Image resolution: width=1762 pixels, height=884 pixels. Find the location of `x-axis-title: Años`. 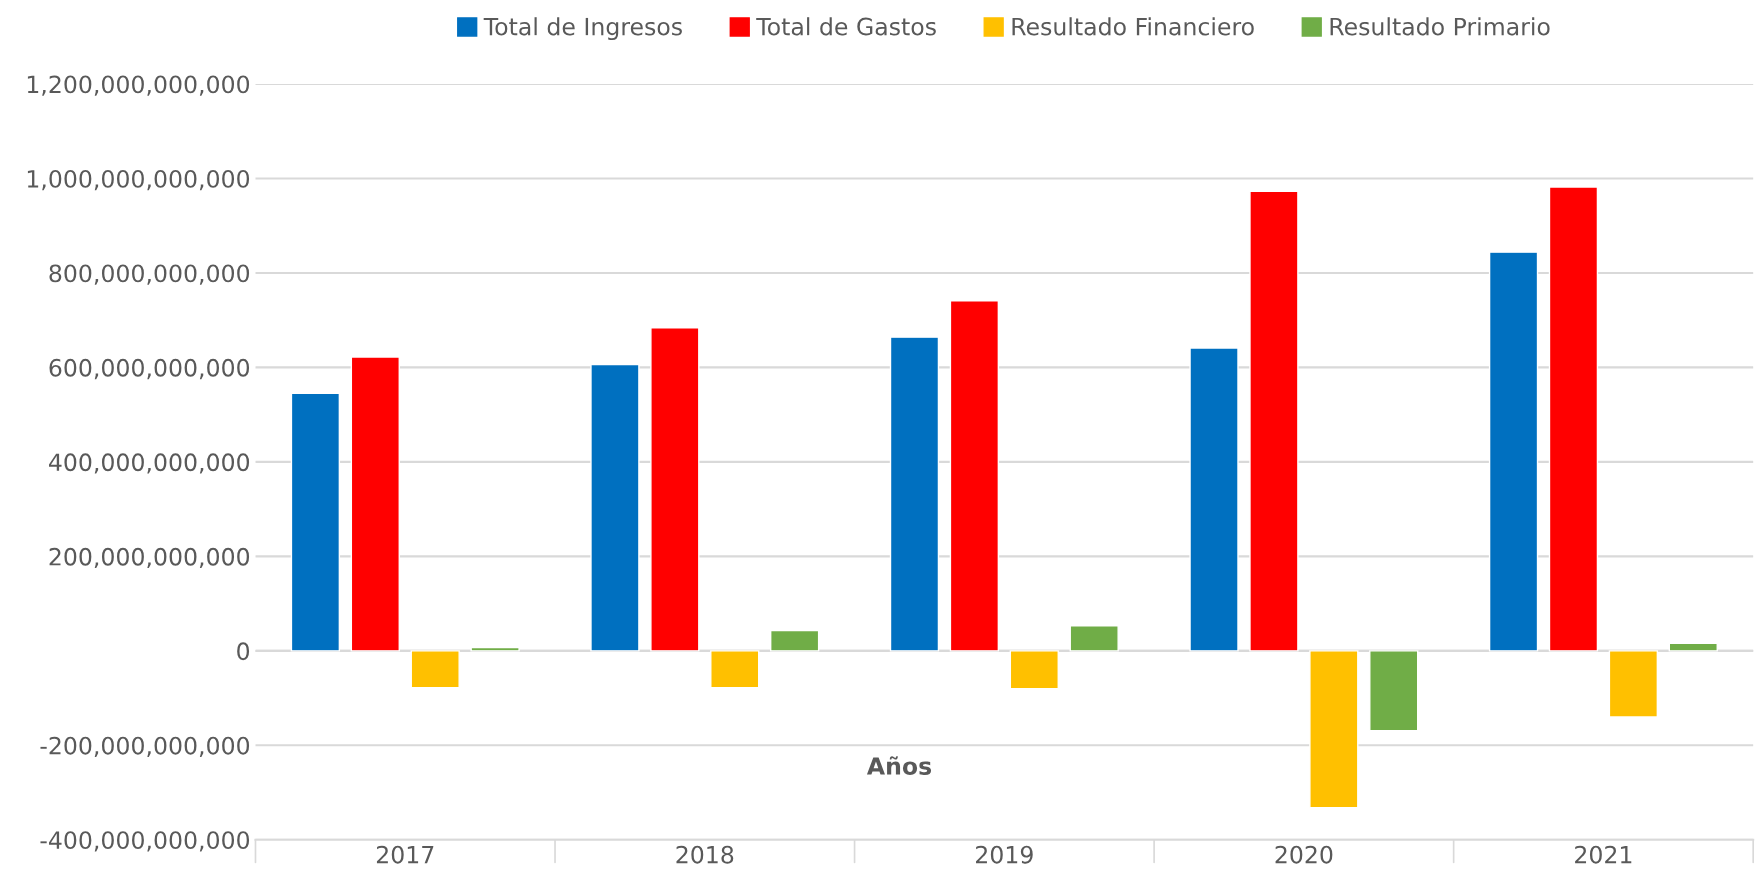

x-axis-title: Años is located at coordinates (899, 765).